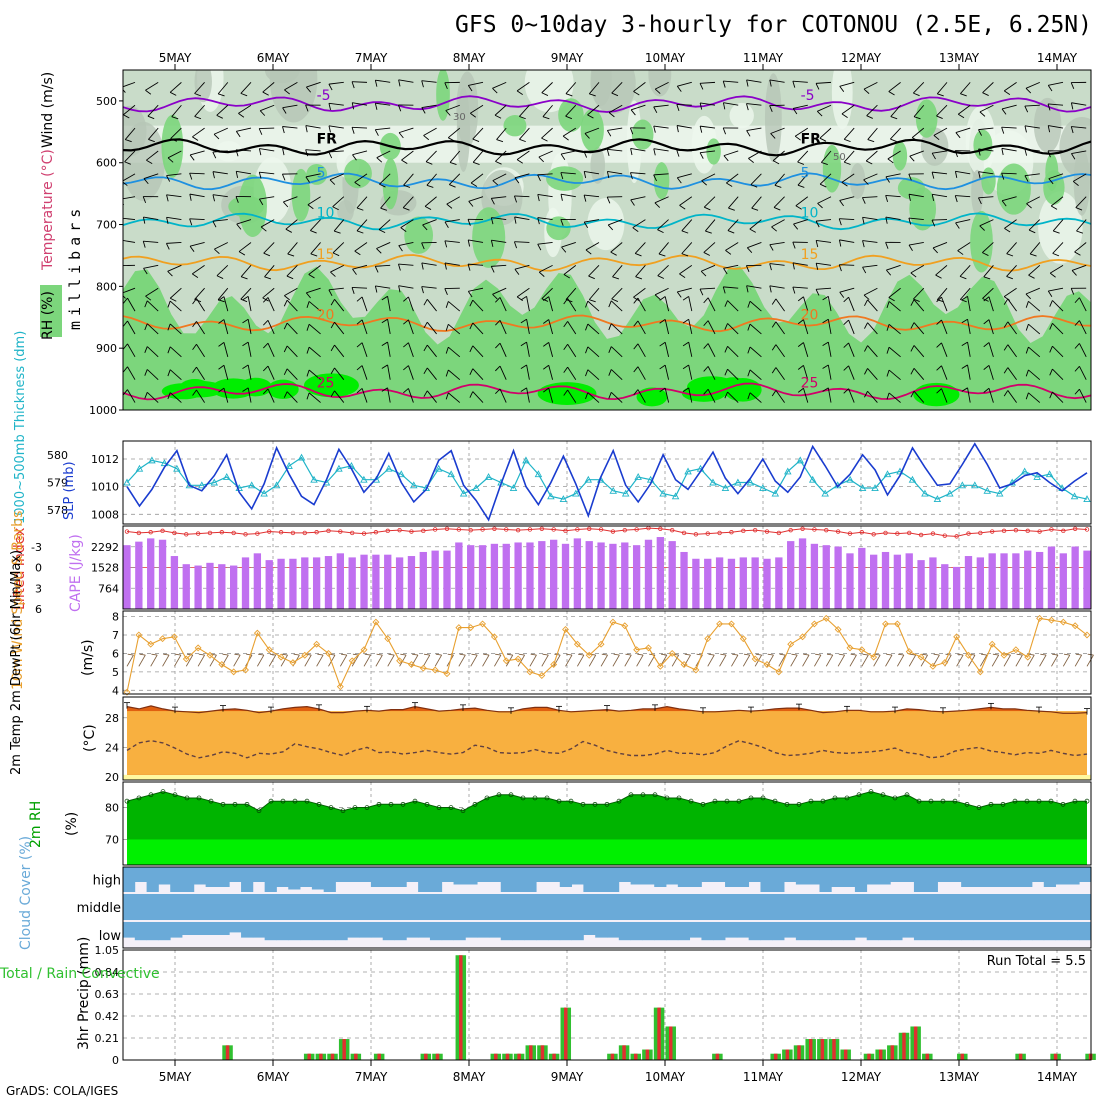  What do you see at coordinates (38, 588) in the screenshot?
I see `li-tick-label: 3` at bounding box center [38, 588].